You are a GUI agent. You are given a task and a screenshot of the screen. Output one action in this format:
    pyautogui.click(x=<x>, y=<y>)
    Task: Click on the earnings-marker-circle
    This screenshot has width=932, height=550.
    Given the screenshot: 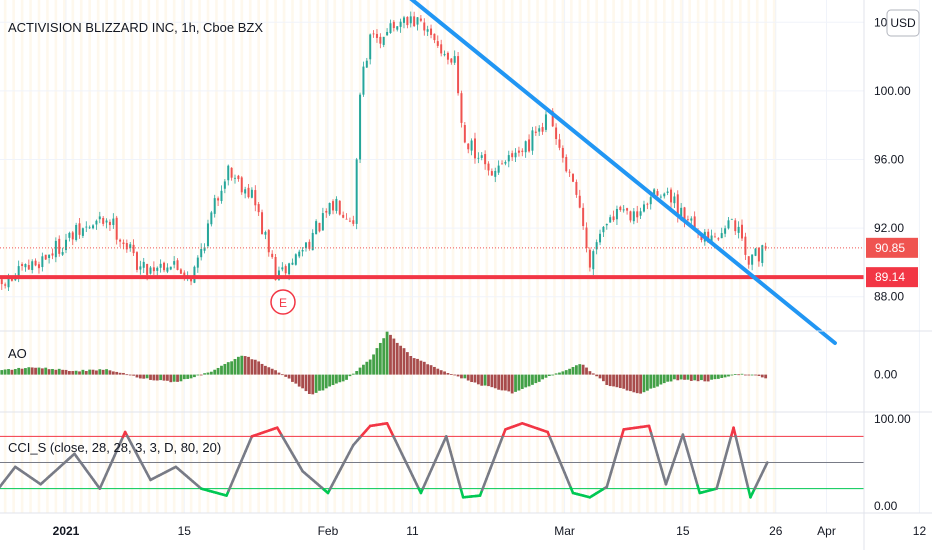 What is the action you would take?
    pyautogui.click(x=283, y=302)
    